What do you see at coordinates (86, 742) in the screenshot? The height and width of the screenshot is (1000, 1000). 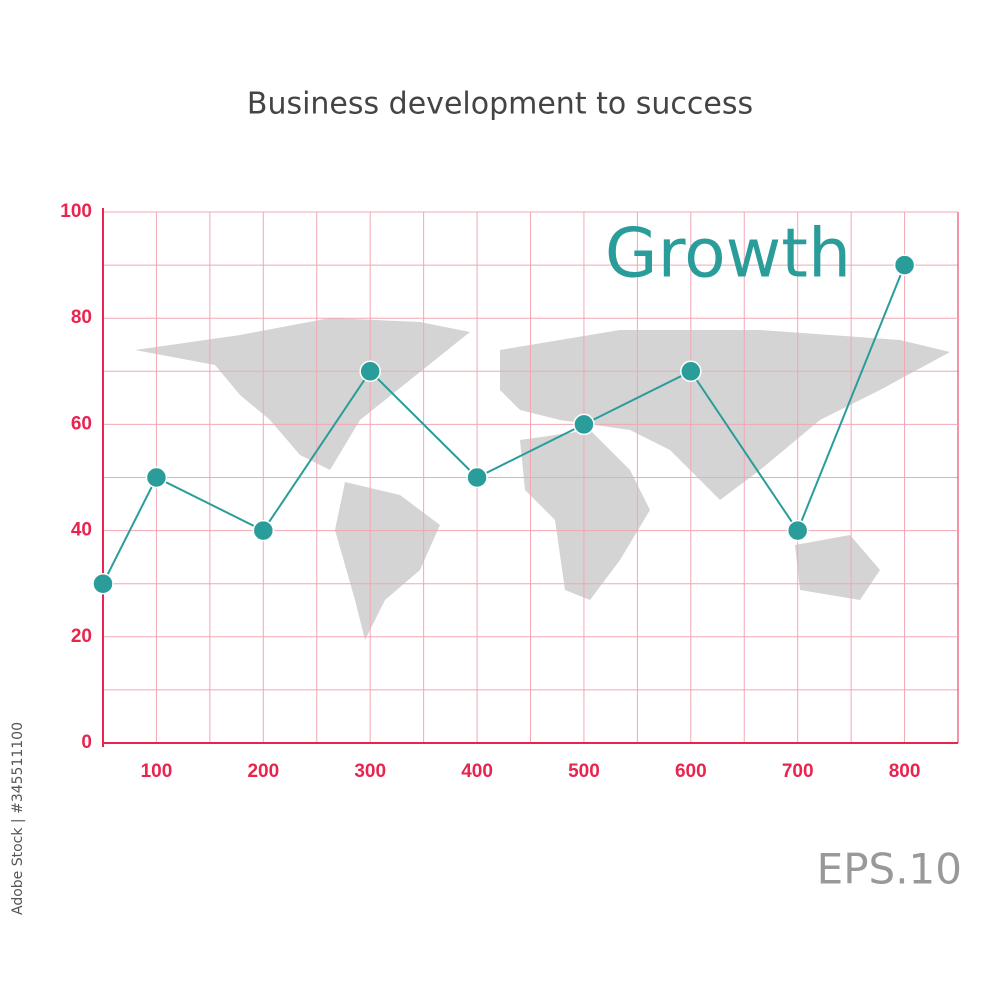 I see `y-tick-label: 0` at bounding box center [86, 742].